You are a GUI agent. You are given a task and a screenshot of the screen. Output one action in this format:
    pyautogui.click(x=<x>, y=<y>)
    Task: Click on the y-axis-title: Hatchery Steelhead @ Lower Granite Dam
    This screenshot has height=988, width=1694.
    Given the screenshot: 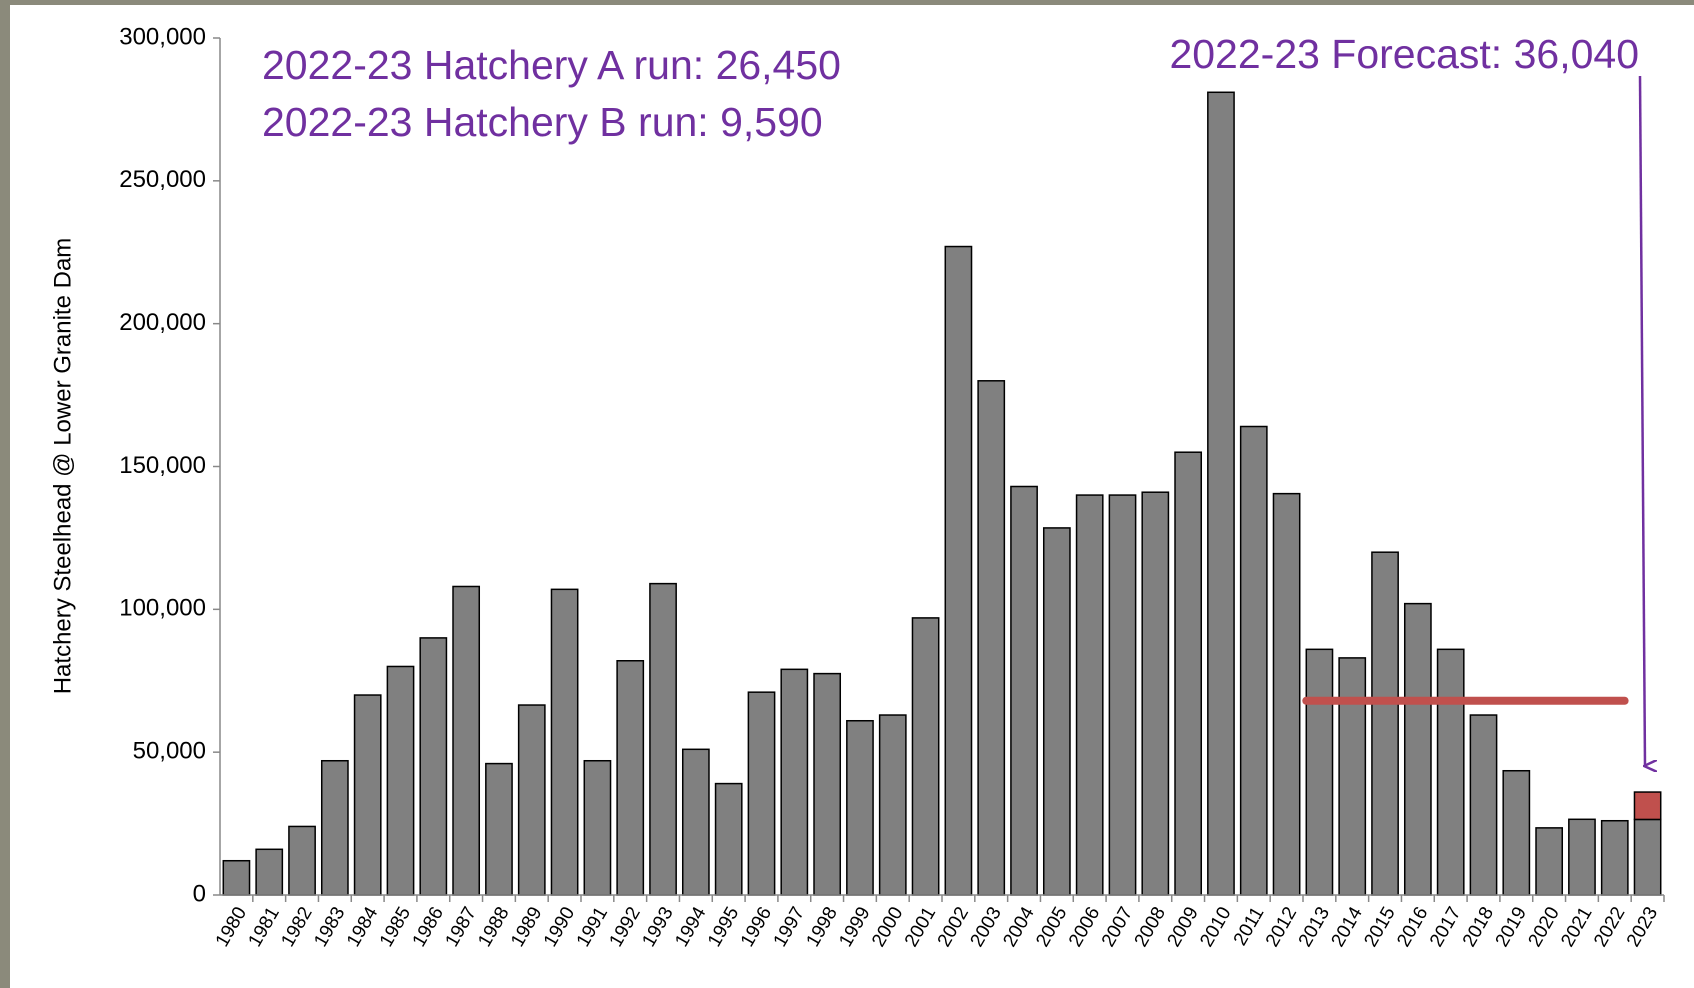 What is the action you would take?
    pyautogui.click(x=62, y=466)
    